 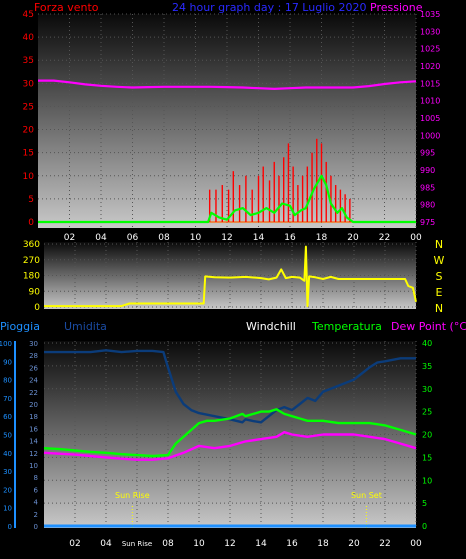 I want to click on wind-direction-plot-area, so click(x=230, y=275).